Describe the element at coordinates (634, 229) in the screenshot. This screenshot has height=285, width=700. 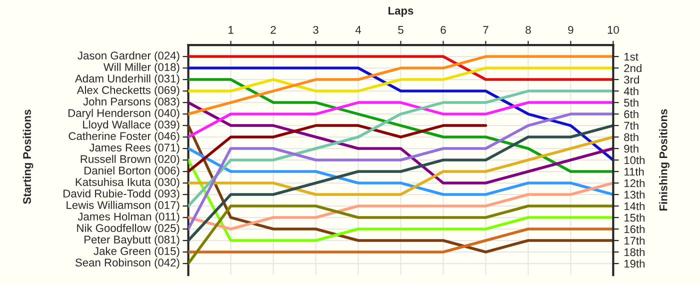
I see `y2-tick-label: 16th` at that location.